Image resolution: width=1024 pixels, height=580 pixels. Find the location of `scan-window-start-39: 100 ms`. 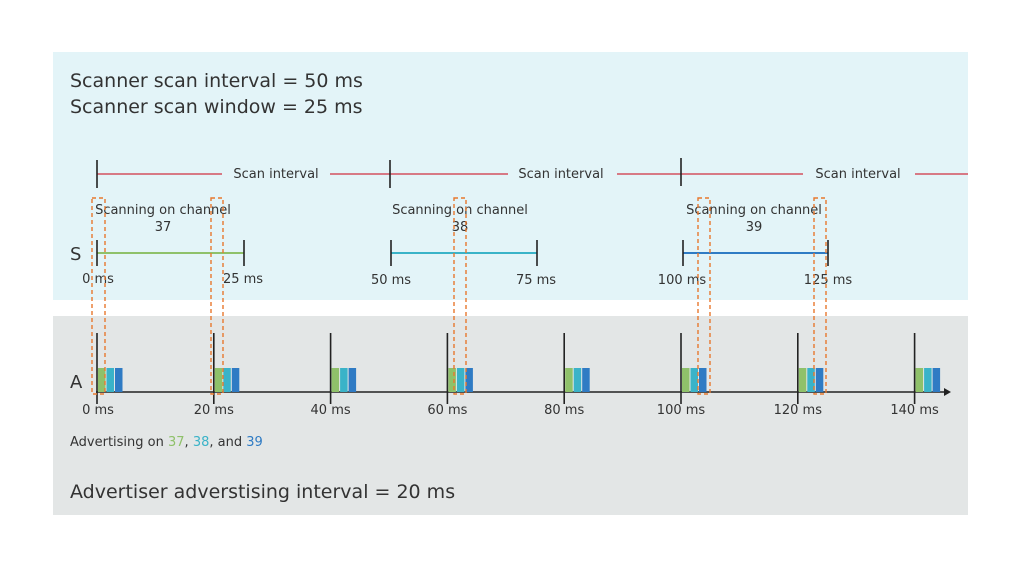

scan-window-start-39: 100 ms is located at coordinates (682, 280).